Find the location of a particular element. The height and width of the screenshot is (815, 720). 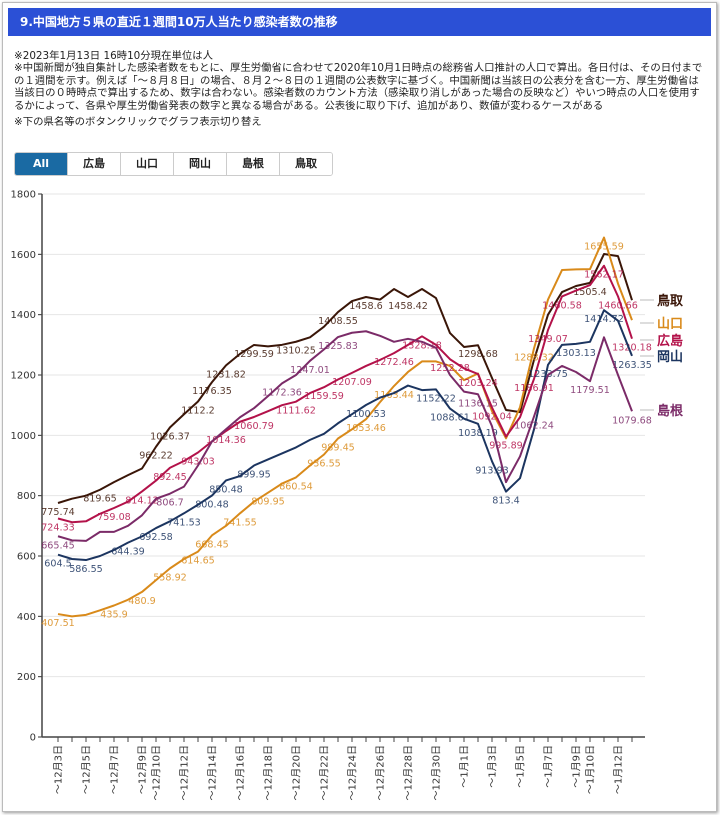

data-label: 1414.72 is located at coordinates (604, 319).